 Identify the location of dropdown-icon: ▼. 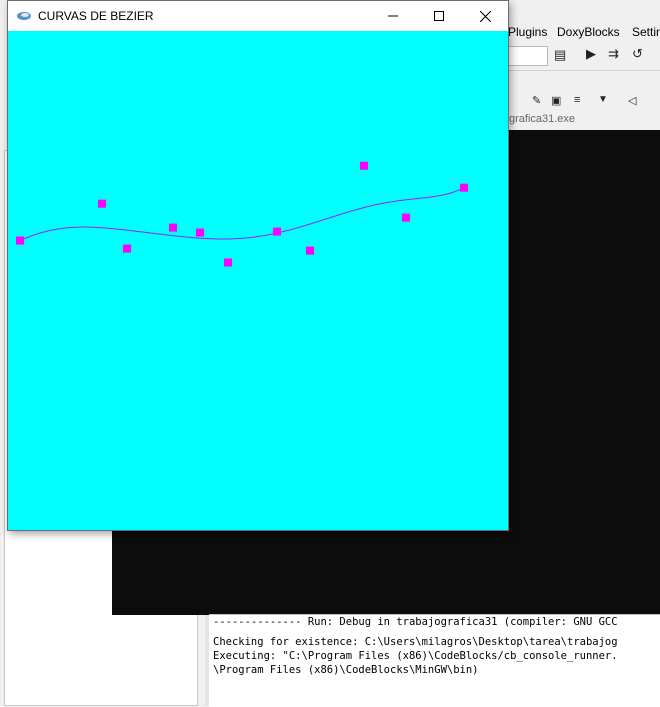
(603, 99).